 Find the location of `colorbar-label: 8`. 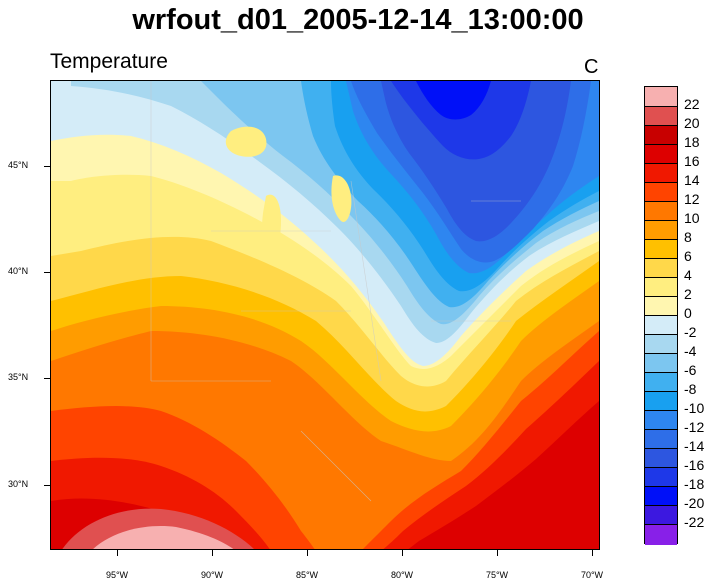

colorbar-label: 8 is located at coordinates (688, 237).